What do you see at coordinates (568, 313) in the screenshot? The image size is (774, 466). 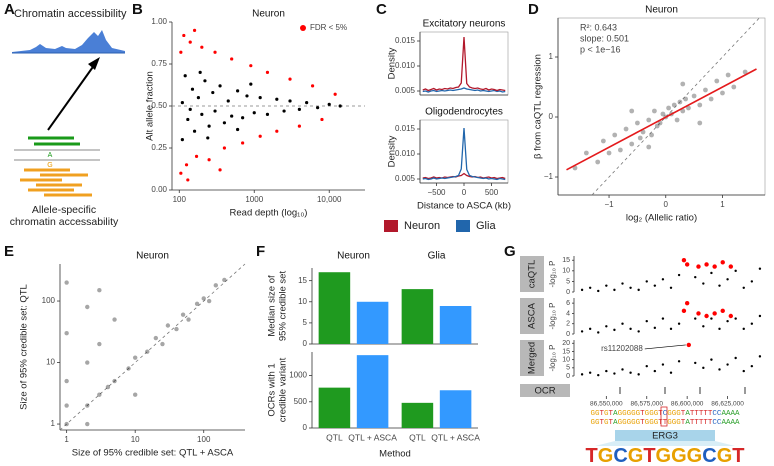 I see `y-tick-label: 4` at bounding box center [568, 313].